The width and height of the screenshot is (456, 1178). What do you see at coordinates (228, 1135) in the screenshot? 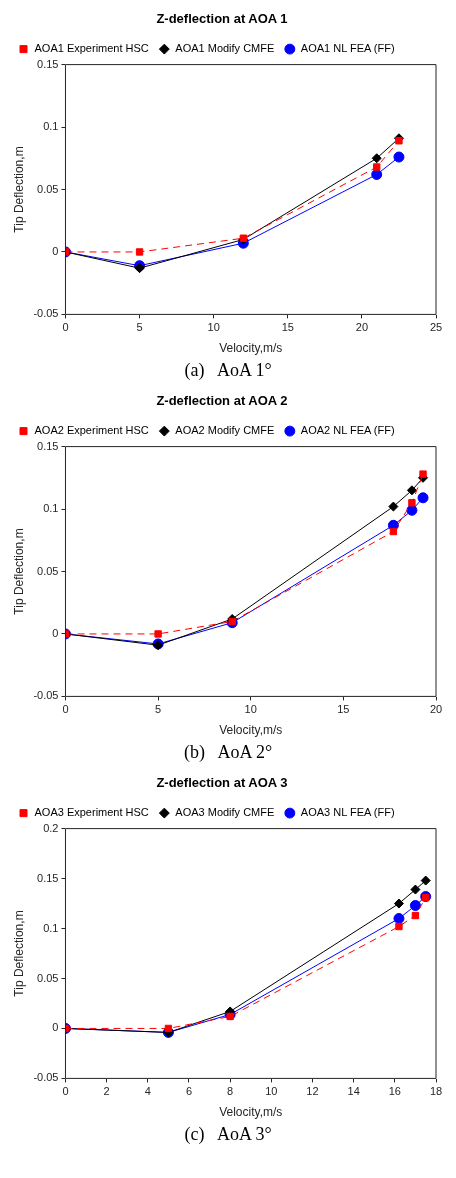
I see `text: (c) AoA 3°` at bounding box center [228, 1135].